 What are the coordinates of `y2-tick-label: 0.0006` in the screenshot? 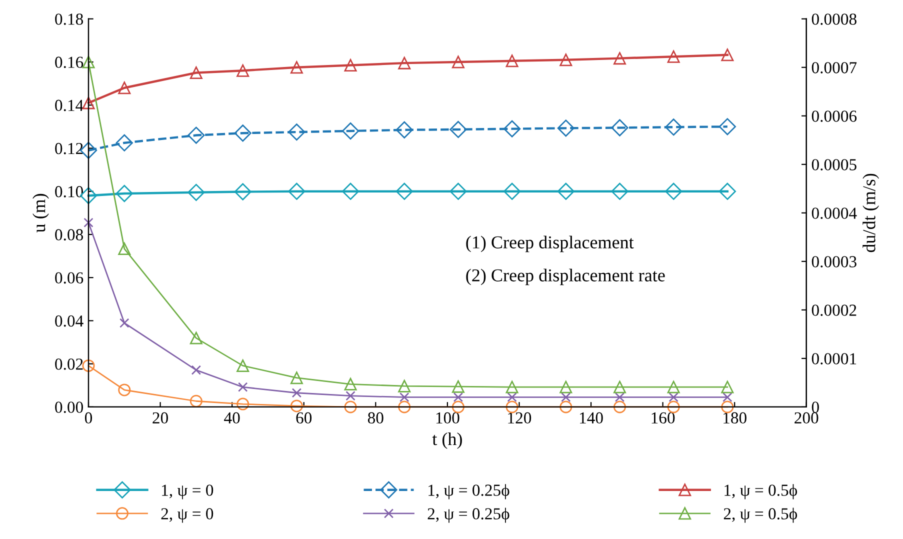 It's located at (834, 116).